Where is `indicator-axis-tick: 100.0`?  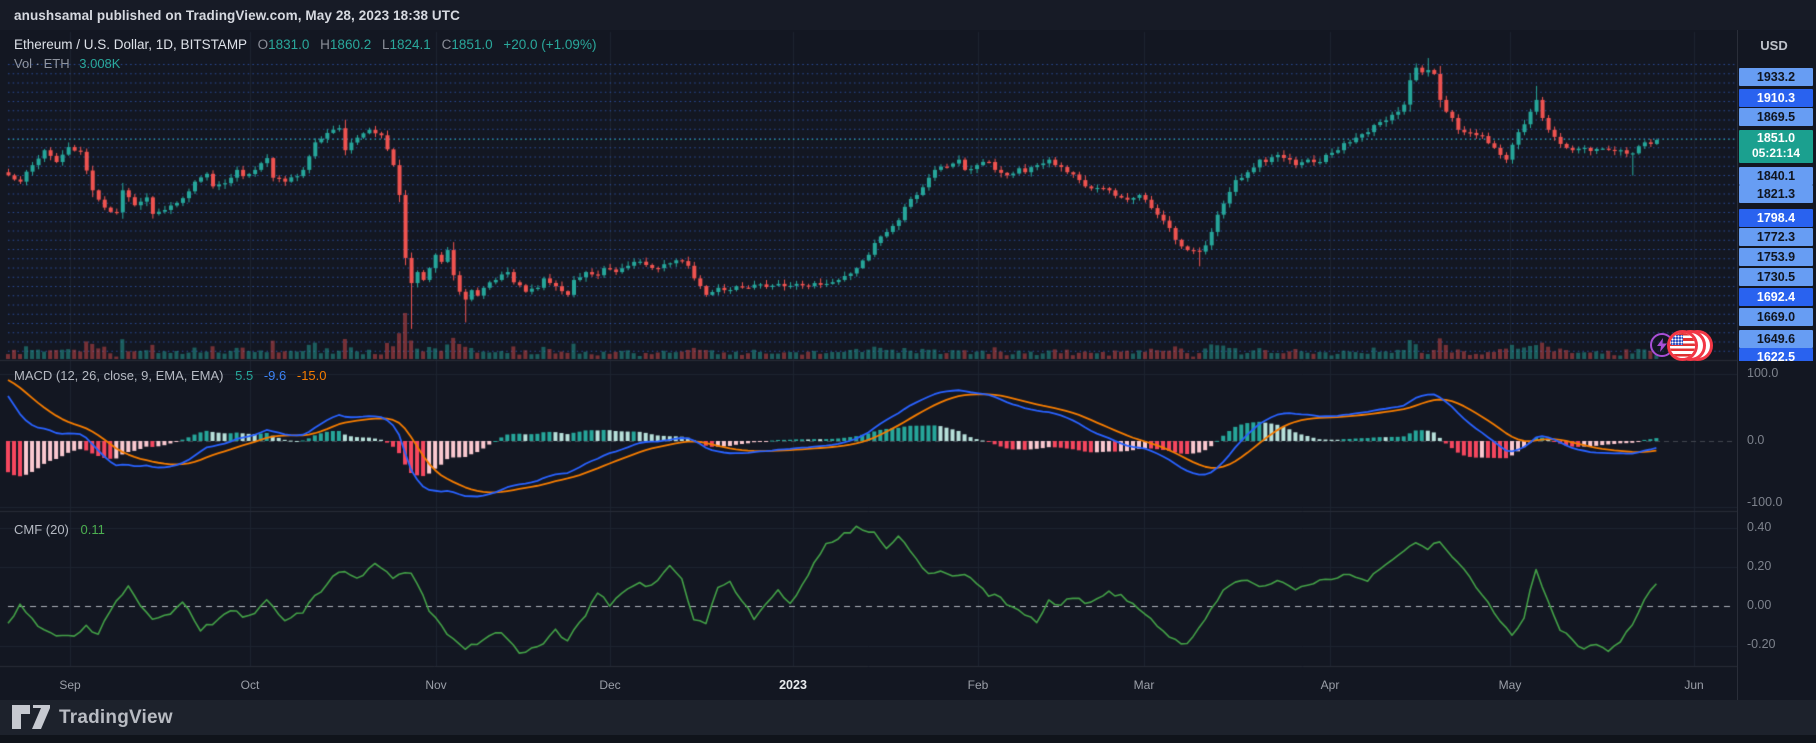 indicator-axis-tick: 100.0 is located at coordinates (1763, 373).